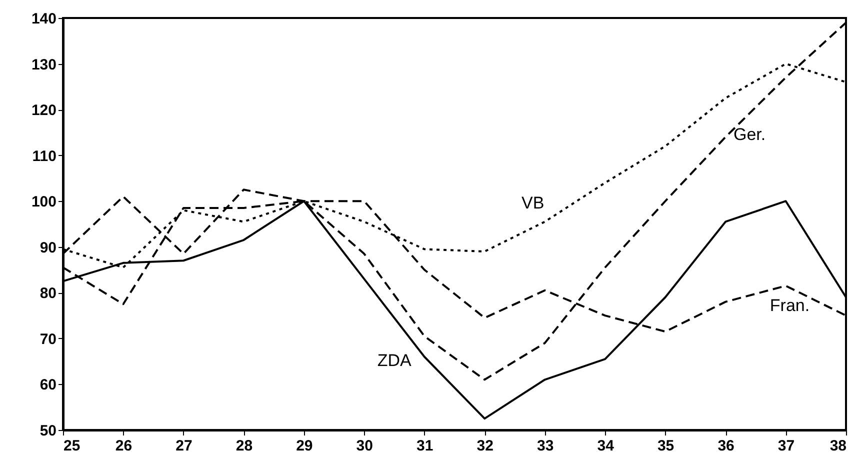  What do you see at coordinates (48, 293) in the screenshot?
I see `y-tick-label: 80` at bounding box center [48, 293].